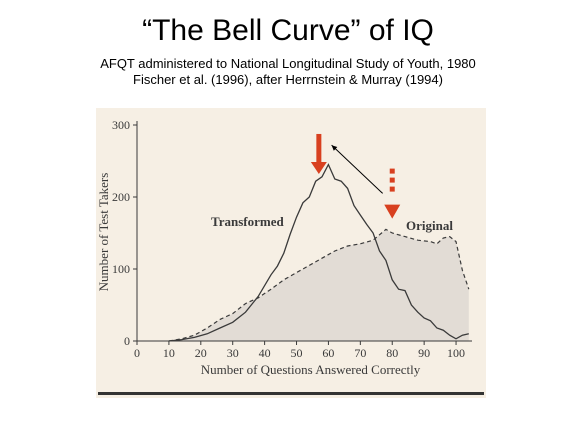 The height and width of the screenshot is (432, 576). I want to click on slide-title: “The Bell Curve” of IQ, so click(288, 30).